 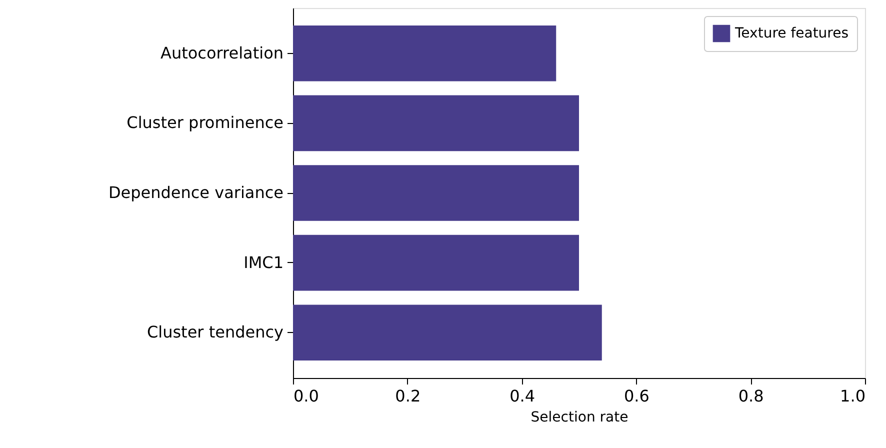 What do you see at coordinates (215, 332) in the screenshot?
I see `y-tick-label: Cluster tendency` at bounding box center [215, 332].